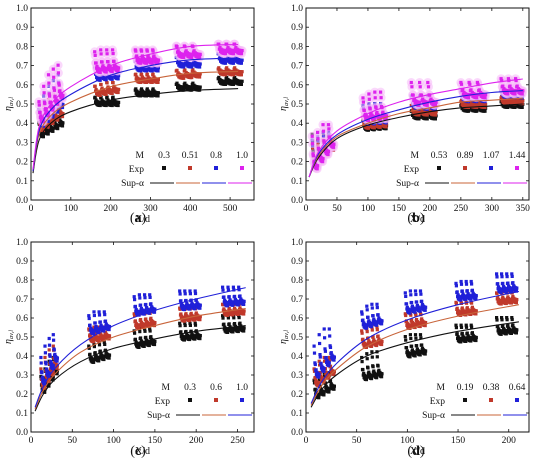  Describe the element at coordinates (132, 184) in the screenshot. I see `legend-row-fit: Sup-α` at that location.